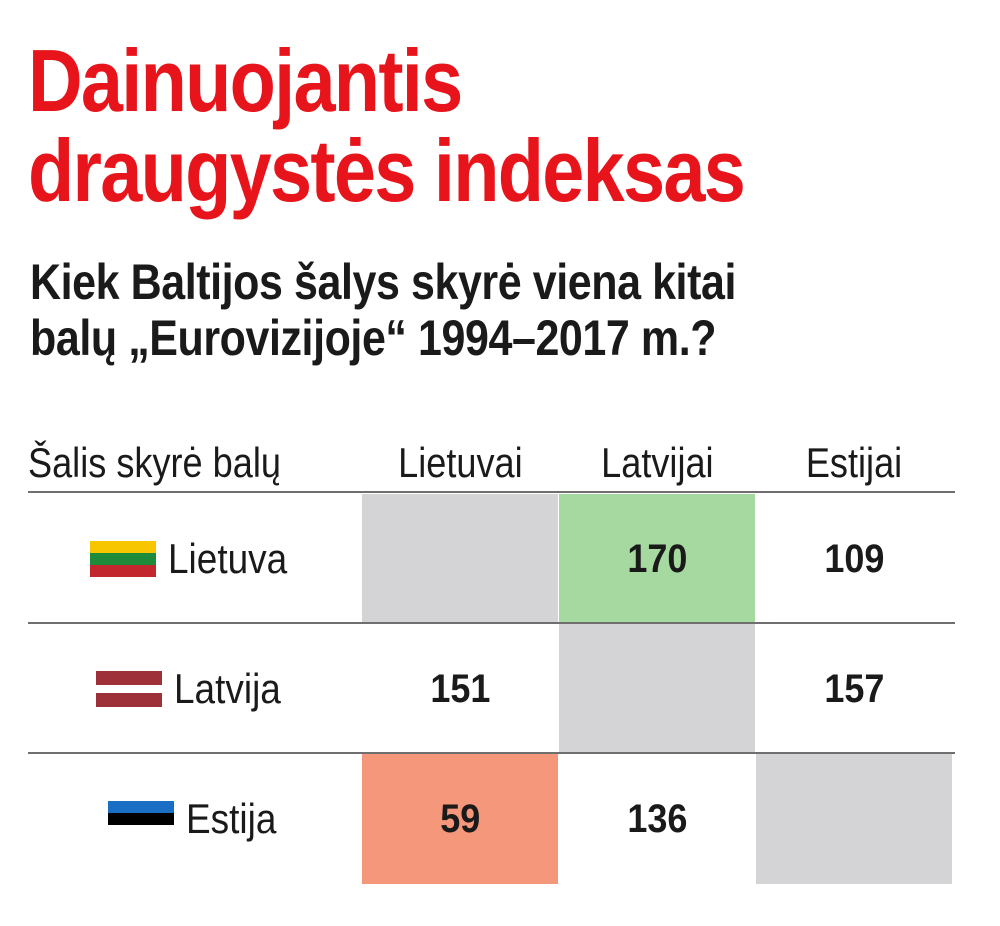 The width and height of the screenshot is (1000, 926). I want to click on subtitle-line-1: Kiek Baltijos šalys skyrė viena kitai, so click(383, 282).